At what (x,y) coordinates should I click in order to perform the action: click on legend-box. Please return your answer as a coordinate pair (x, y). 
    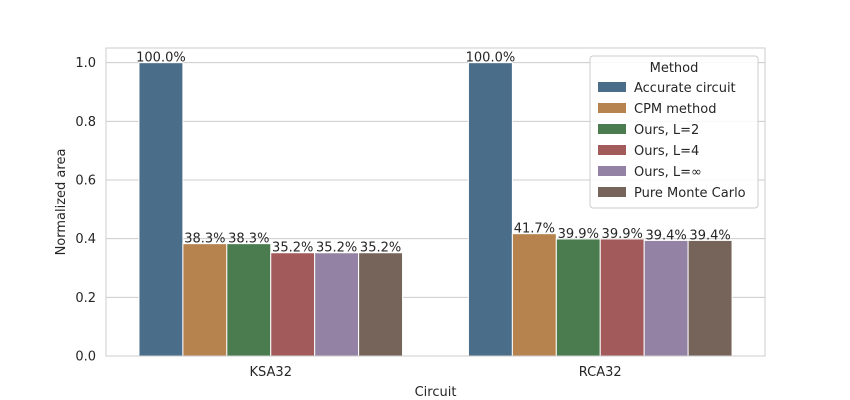
    Looking at the image, I should click on (674, 132).